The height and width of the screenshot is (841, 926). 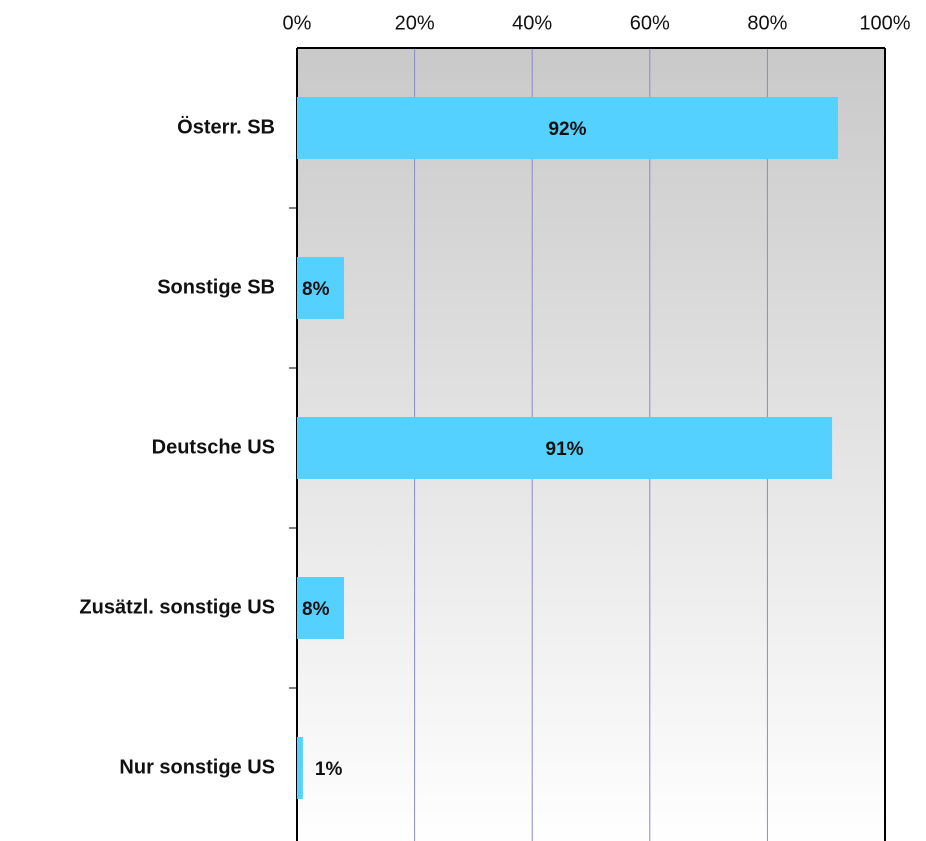 What do you see at coordinates (415, 23) in the screenshot?
I see `x-tick-label: 20%` at bounding box center [415, 23].